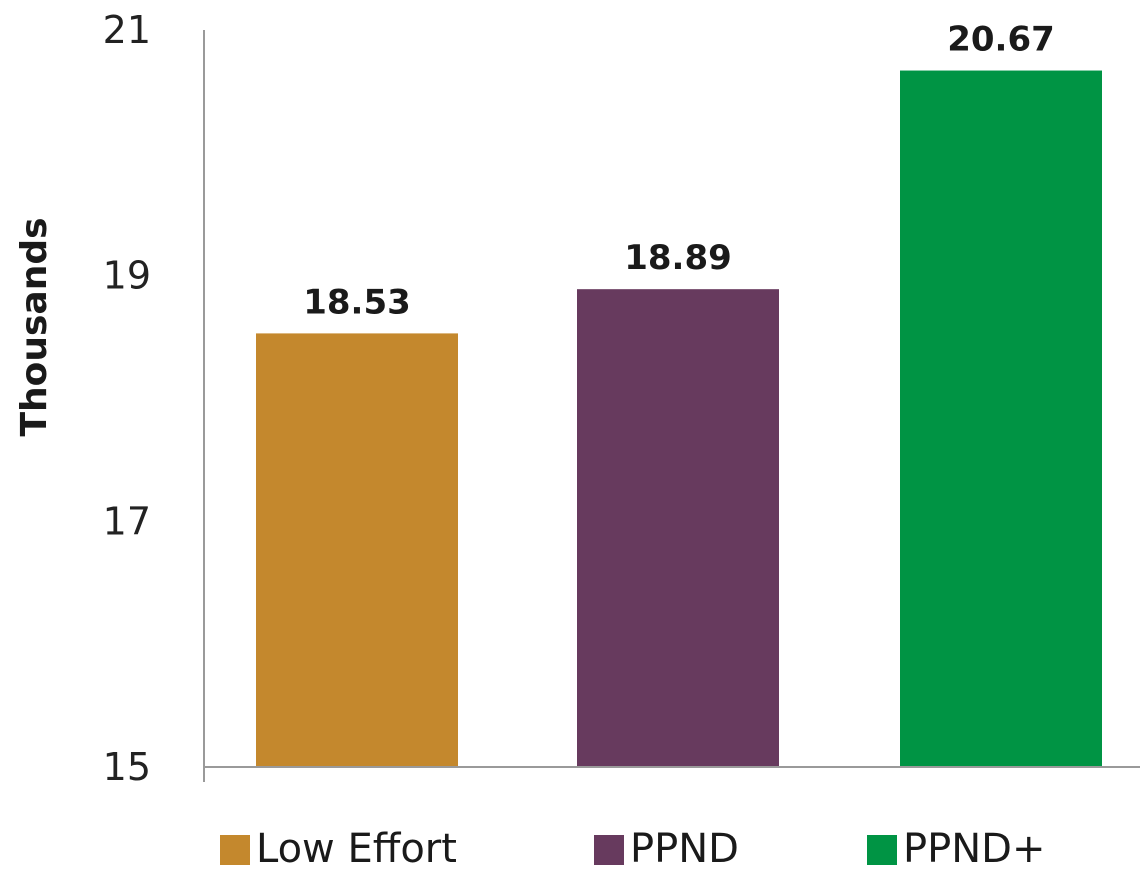  Describe the element at coordinates (127, 276) in the screenshot. I see `y-tick-label: 19` at that location.